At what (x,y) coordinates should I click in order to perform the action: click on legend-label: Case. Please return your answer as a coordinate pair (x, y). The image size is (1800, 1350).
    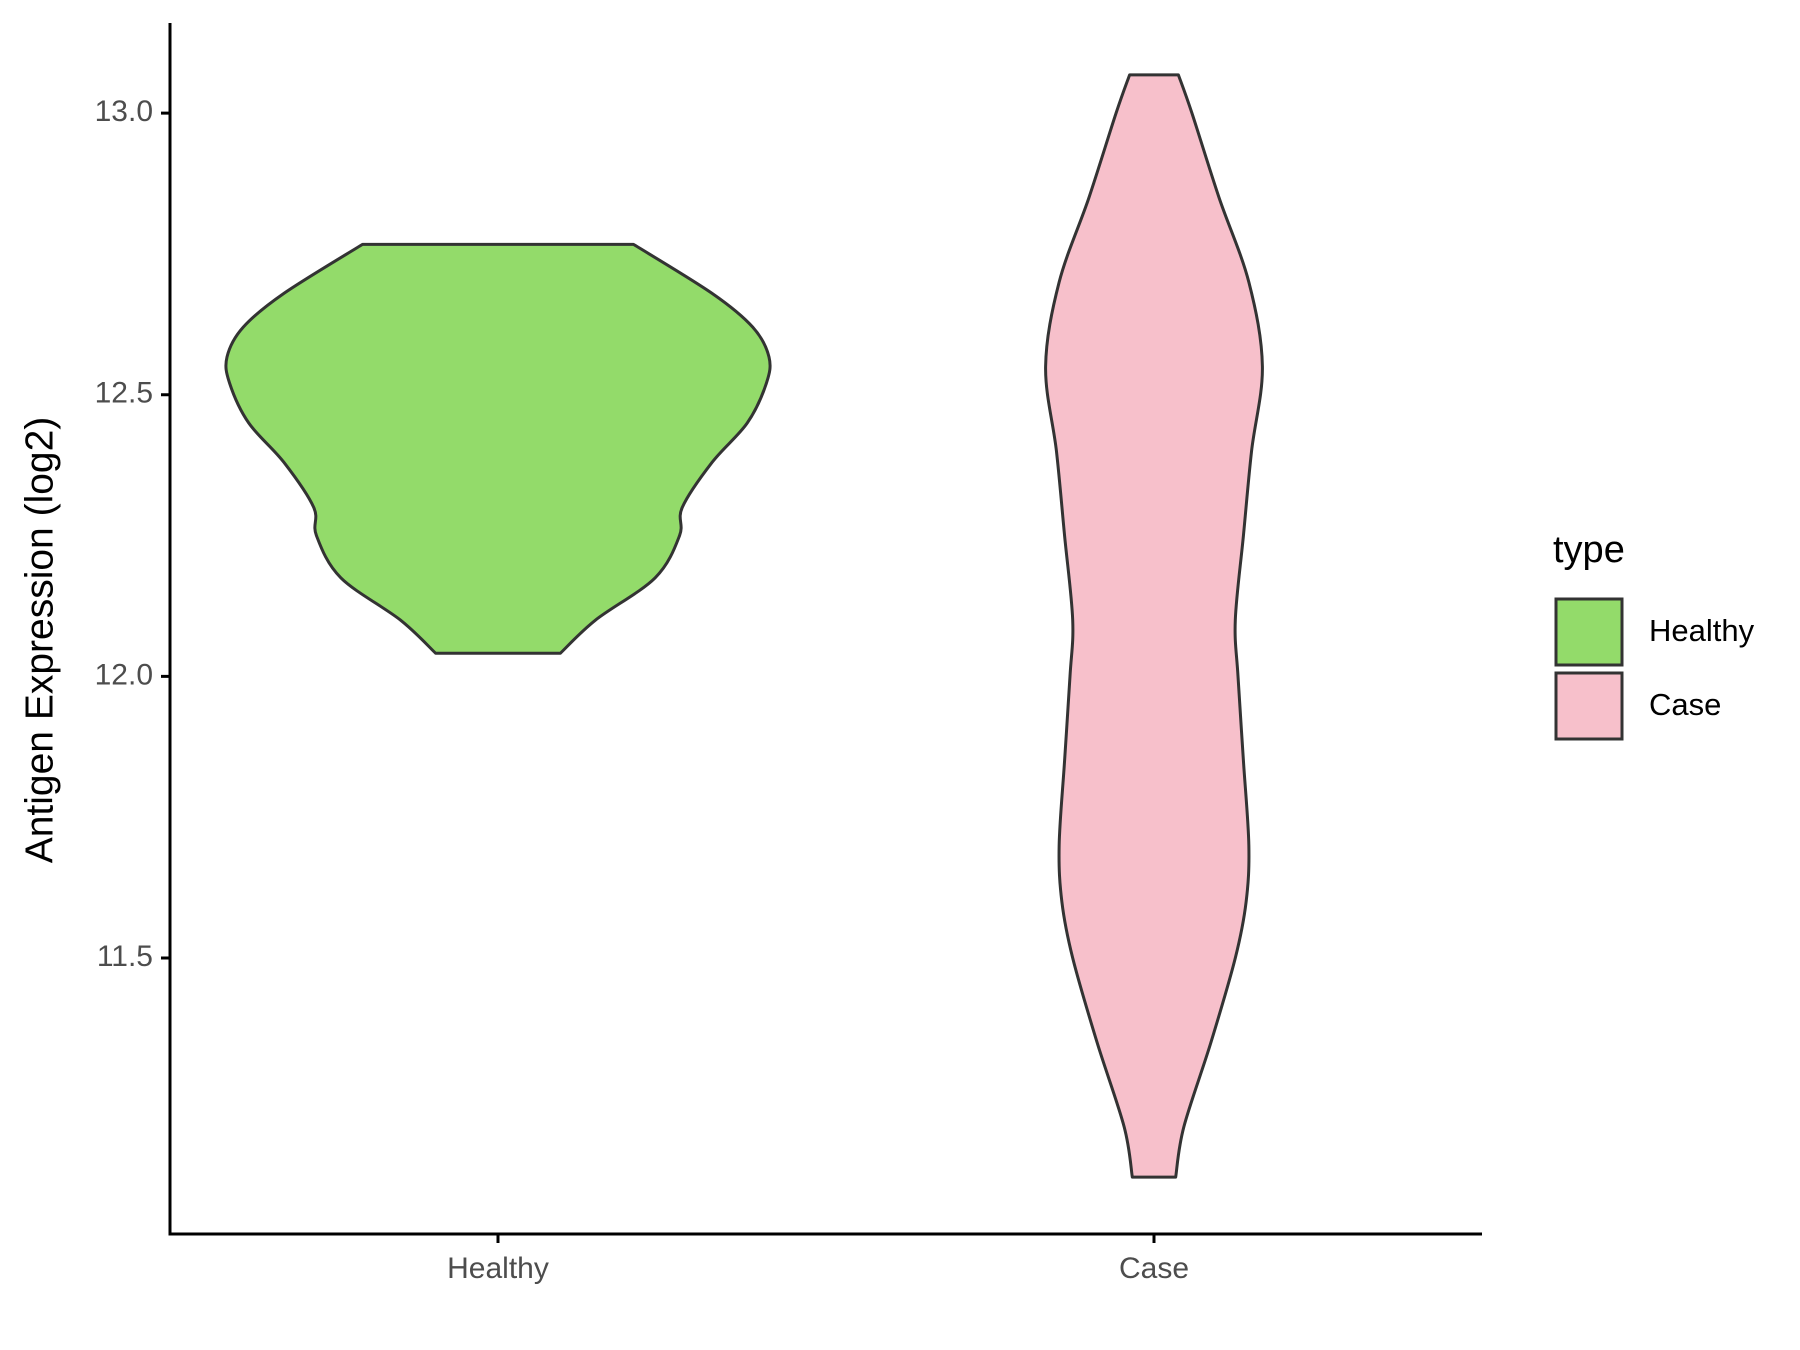
    Looking at the image, I should click on (1685, 704).